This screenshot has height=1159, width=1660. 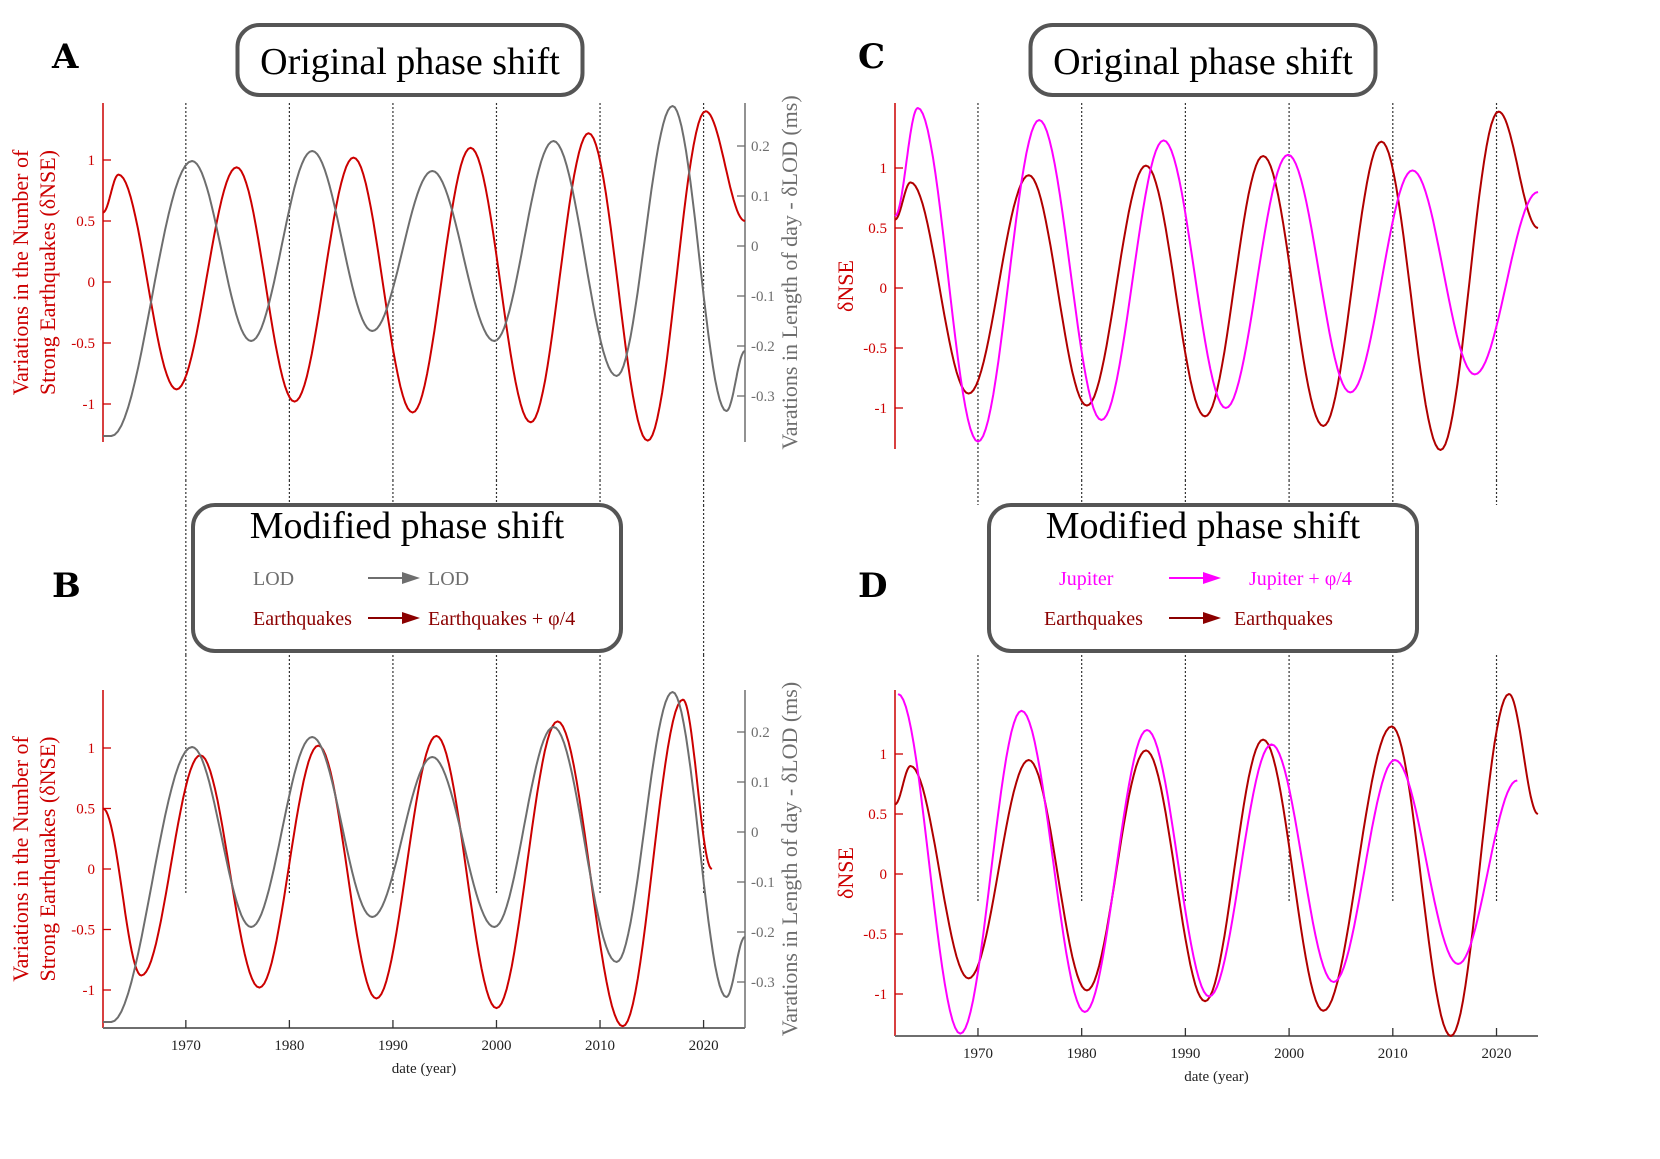 What do you see at coordinates (501, 619) in the screenshot?
I see `legend-to-label: Earthquakes + φ/4` at bounding box center [501, 619].